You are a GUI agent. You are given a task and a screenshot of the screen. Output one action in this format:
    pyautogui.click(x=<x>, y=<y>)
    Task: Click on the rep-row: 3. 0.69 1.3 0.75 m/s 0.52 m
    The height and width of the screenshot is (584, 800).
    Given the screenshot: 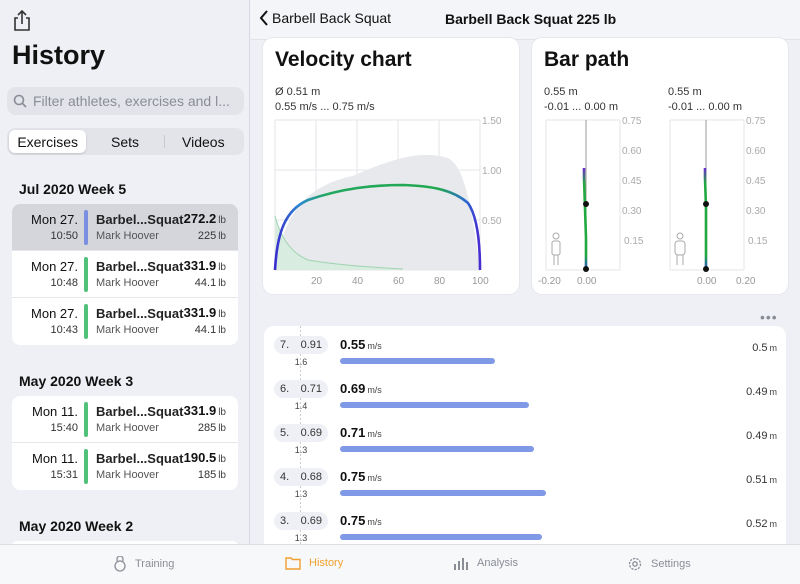 What is the action you would take?
    pyautogui.click(x=525, y=526)
    